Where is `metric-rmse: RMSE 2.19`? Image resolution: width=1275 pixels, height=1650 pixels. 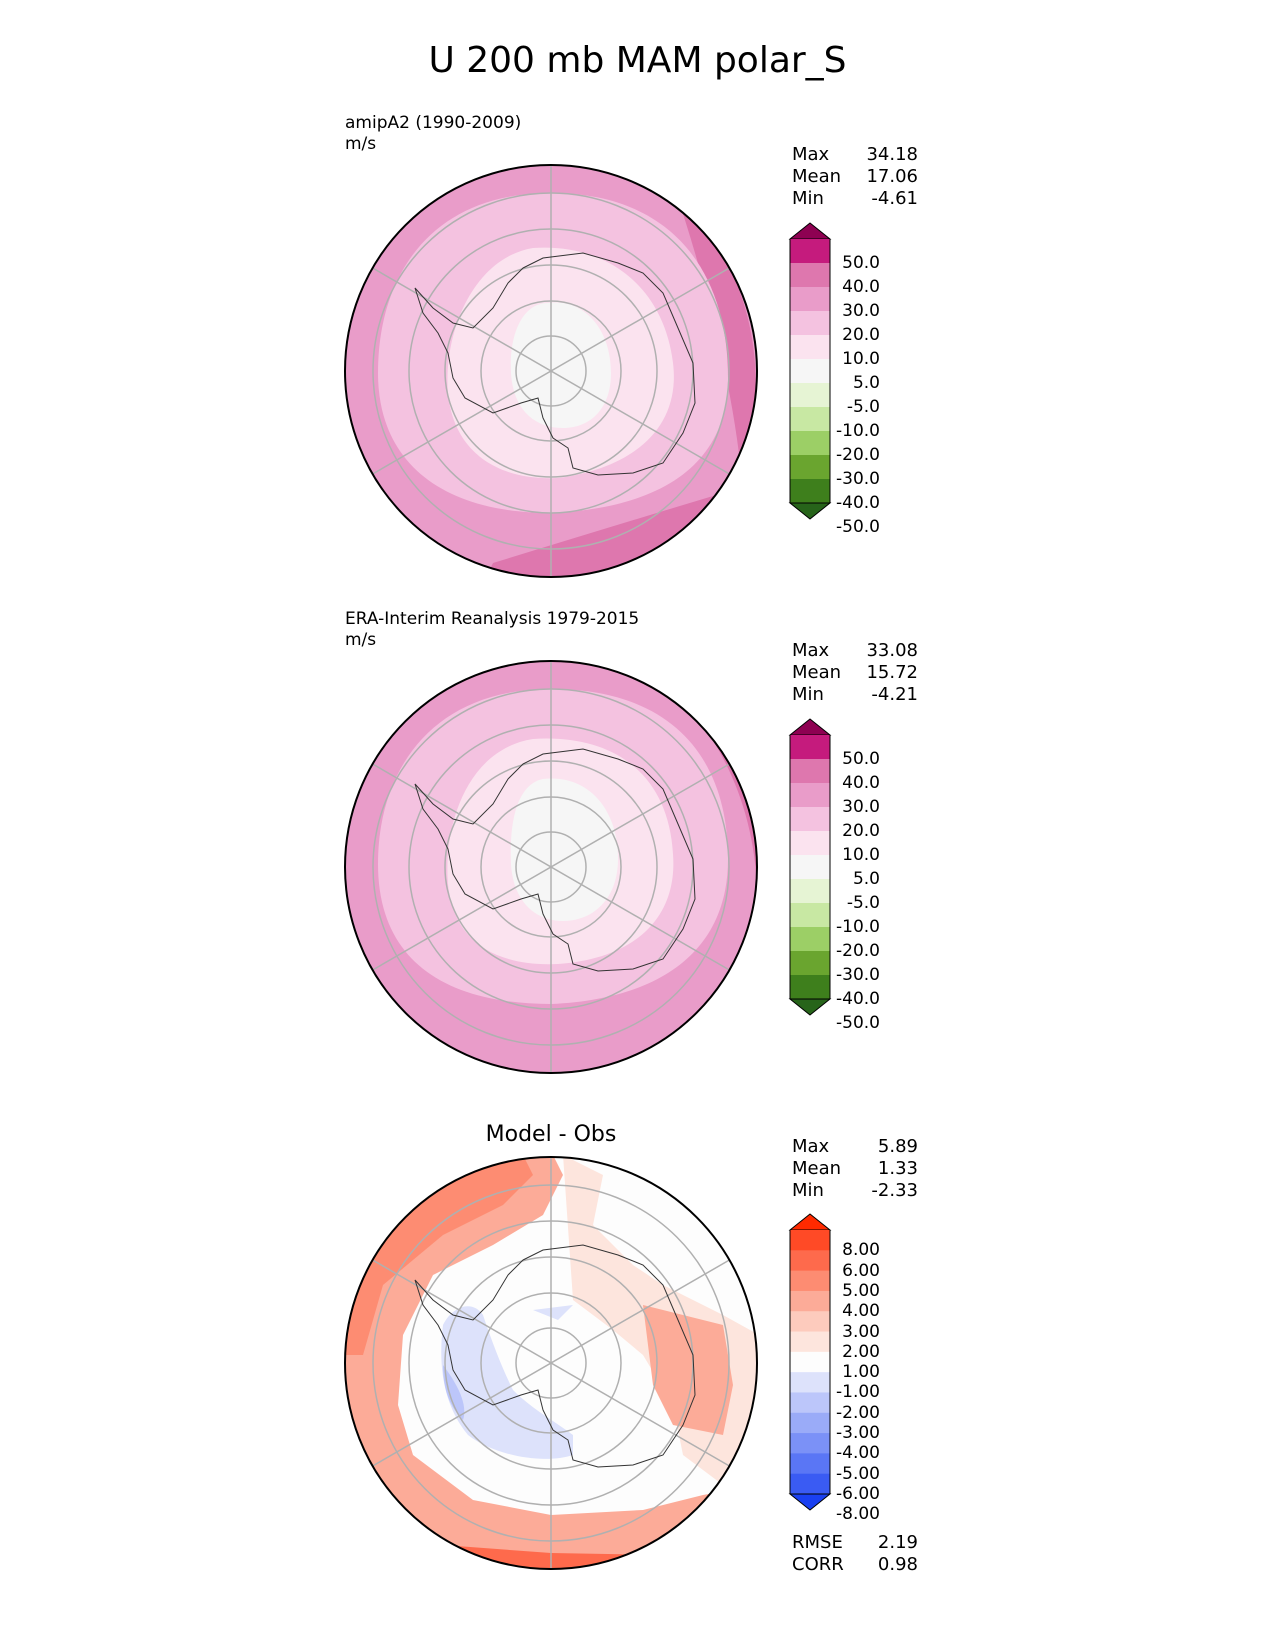 metric-rmse: RMSE 2.19 is located at coordinates (855, 1542).